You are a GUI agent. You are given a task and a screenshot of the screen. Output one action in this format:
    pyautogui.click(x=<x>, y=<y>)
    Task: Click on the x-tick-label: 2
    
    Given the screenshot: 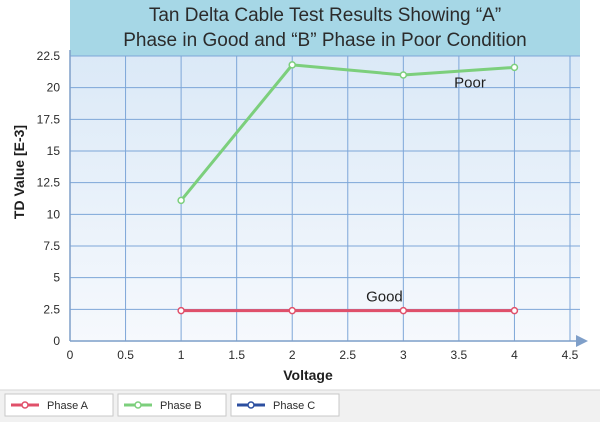 What is the action you would take?
    pyautogui.click(x=292, y=355)
    